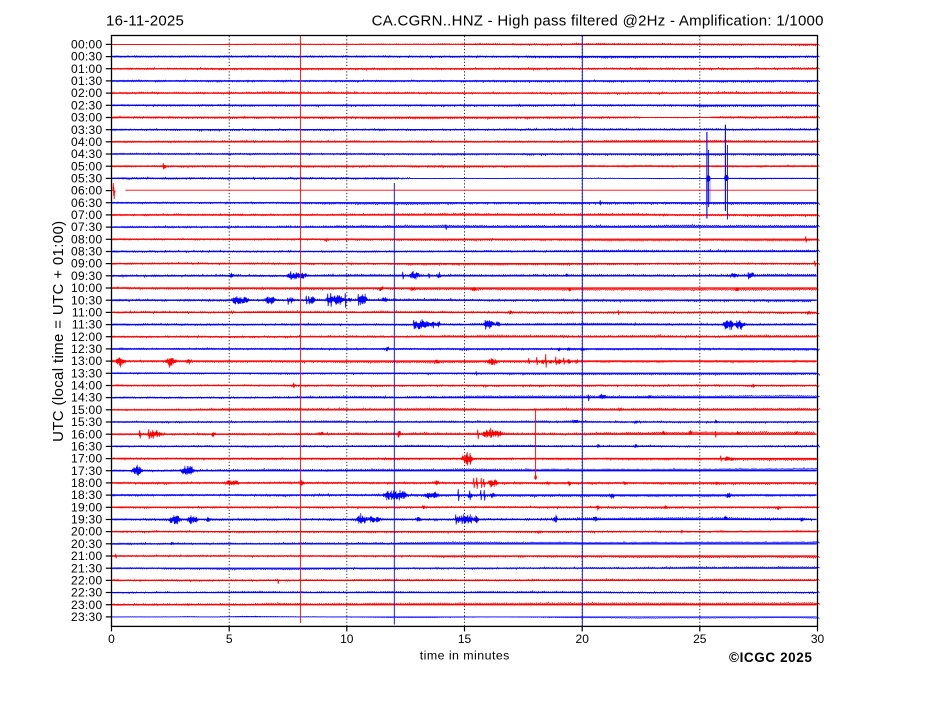 This screenshot has height=701, width=927. What do you see at coordinates (87, 361) in the screenshot?
I see `svg-text: 13:00` at bounding box center [87, 361].